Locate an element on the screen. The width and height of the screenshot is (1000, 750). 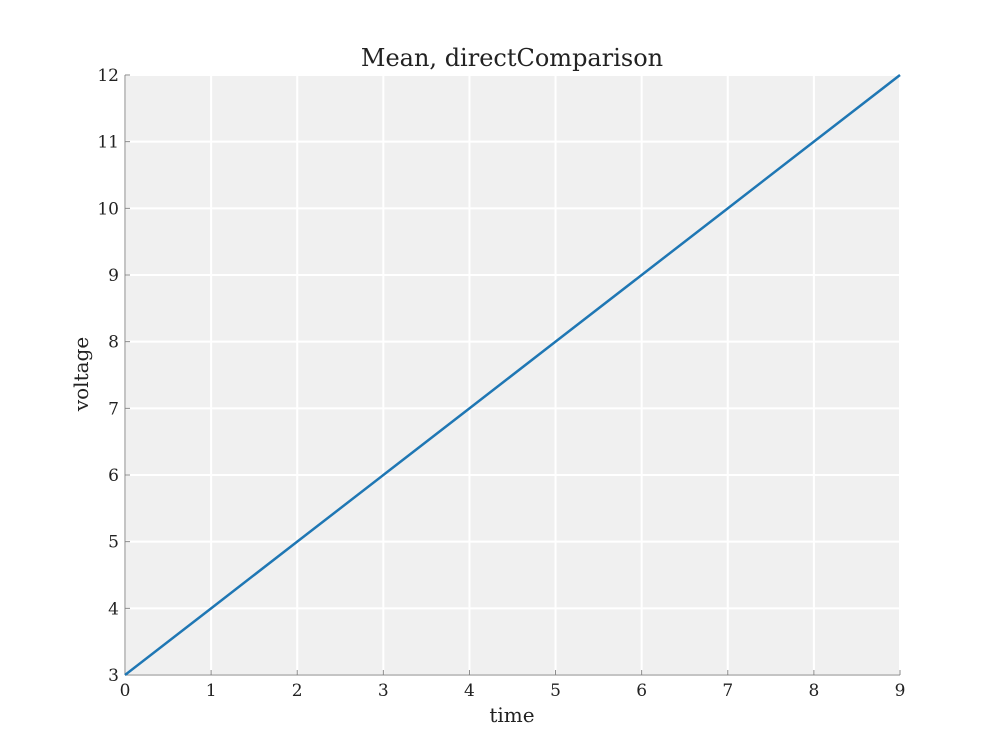
x-tick-label: 8 is located at coordinates (813, 691).